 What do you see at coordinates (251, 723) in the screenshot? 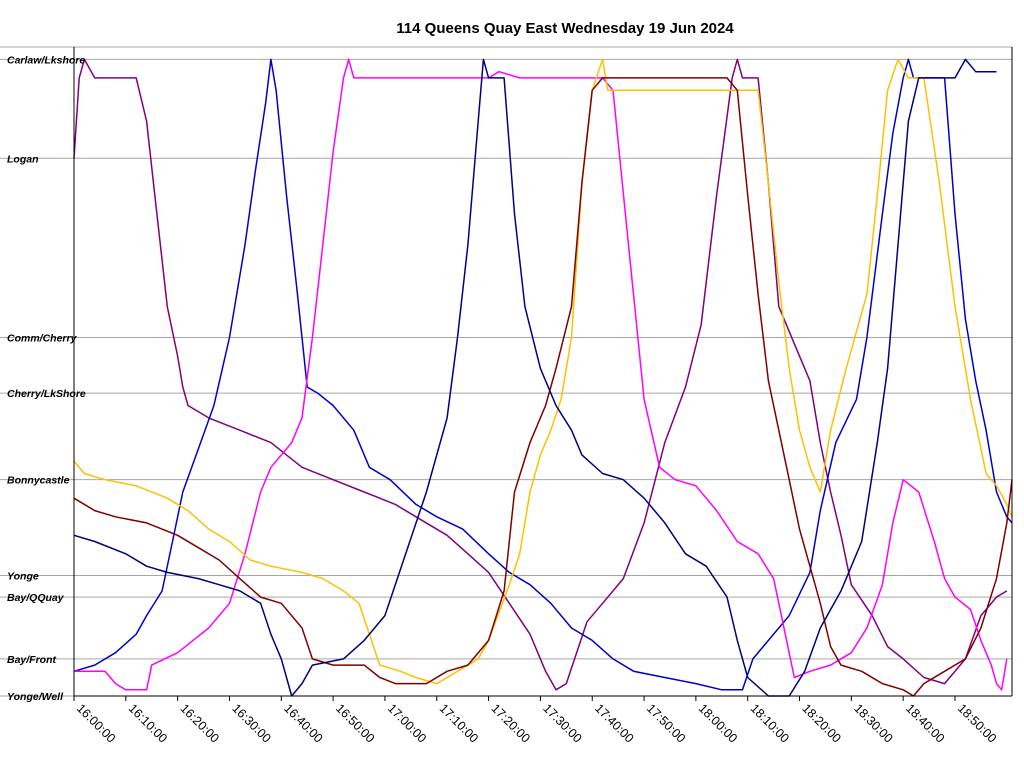
I see `time-tick-label: 16:30:00` at bounding box center [251, 723].